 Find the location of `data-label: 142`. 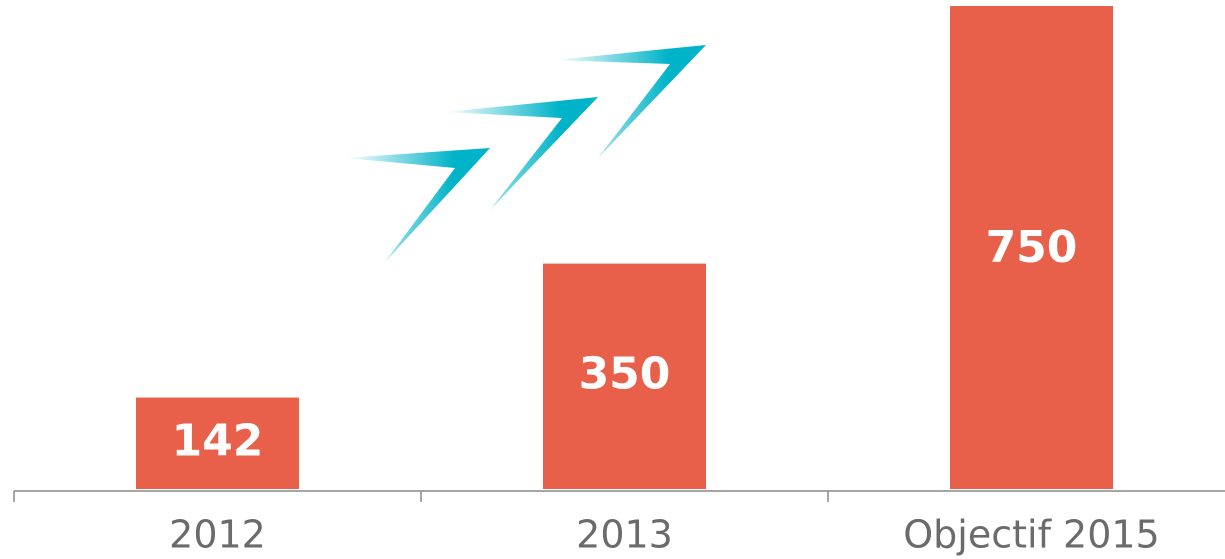

data-label: 142 is located at coordinates (218, 440).